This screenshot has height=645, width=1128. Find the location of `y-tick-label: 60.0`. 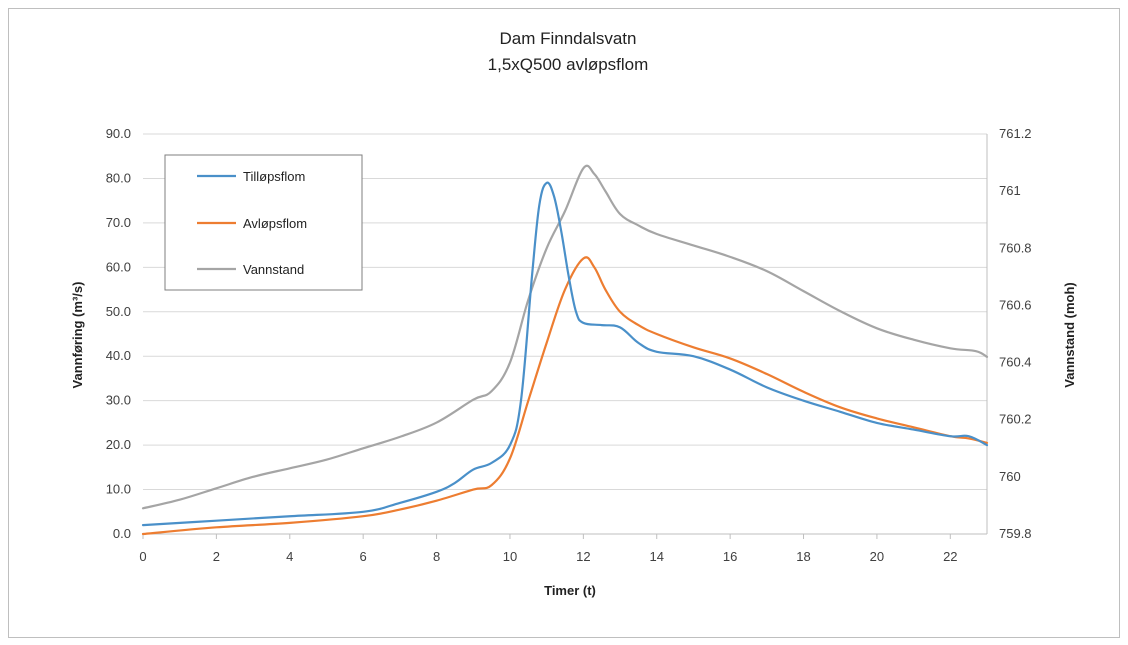

y-tick-label: 60.0 is located at coordinates (118, 266).